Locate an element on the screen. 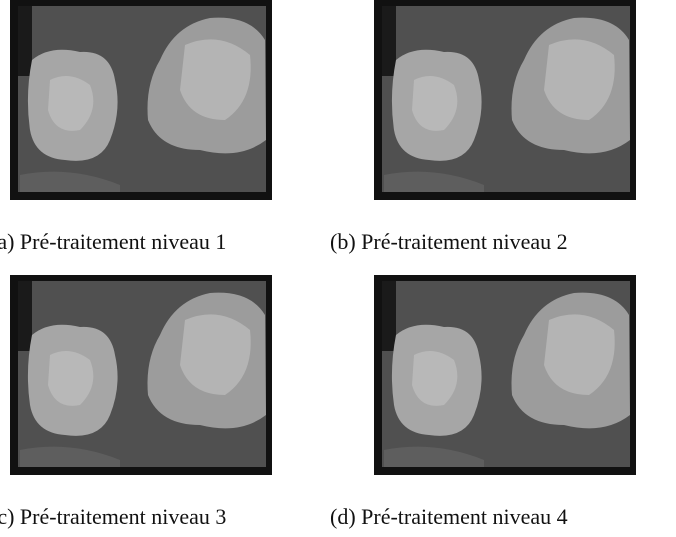 The height and width of the screenshot is (537, 676). caption: (b) Pré-traitement niveau 2 is located at coordinates (449, 241).